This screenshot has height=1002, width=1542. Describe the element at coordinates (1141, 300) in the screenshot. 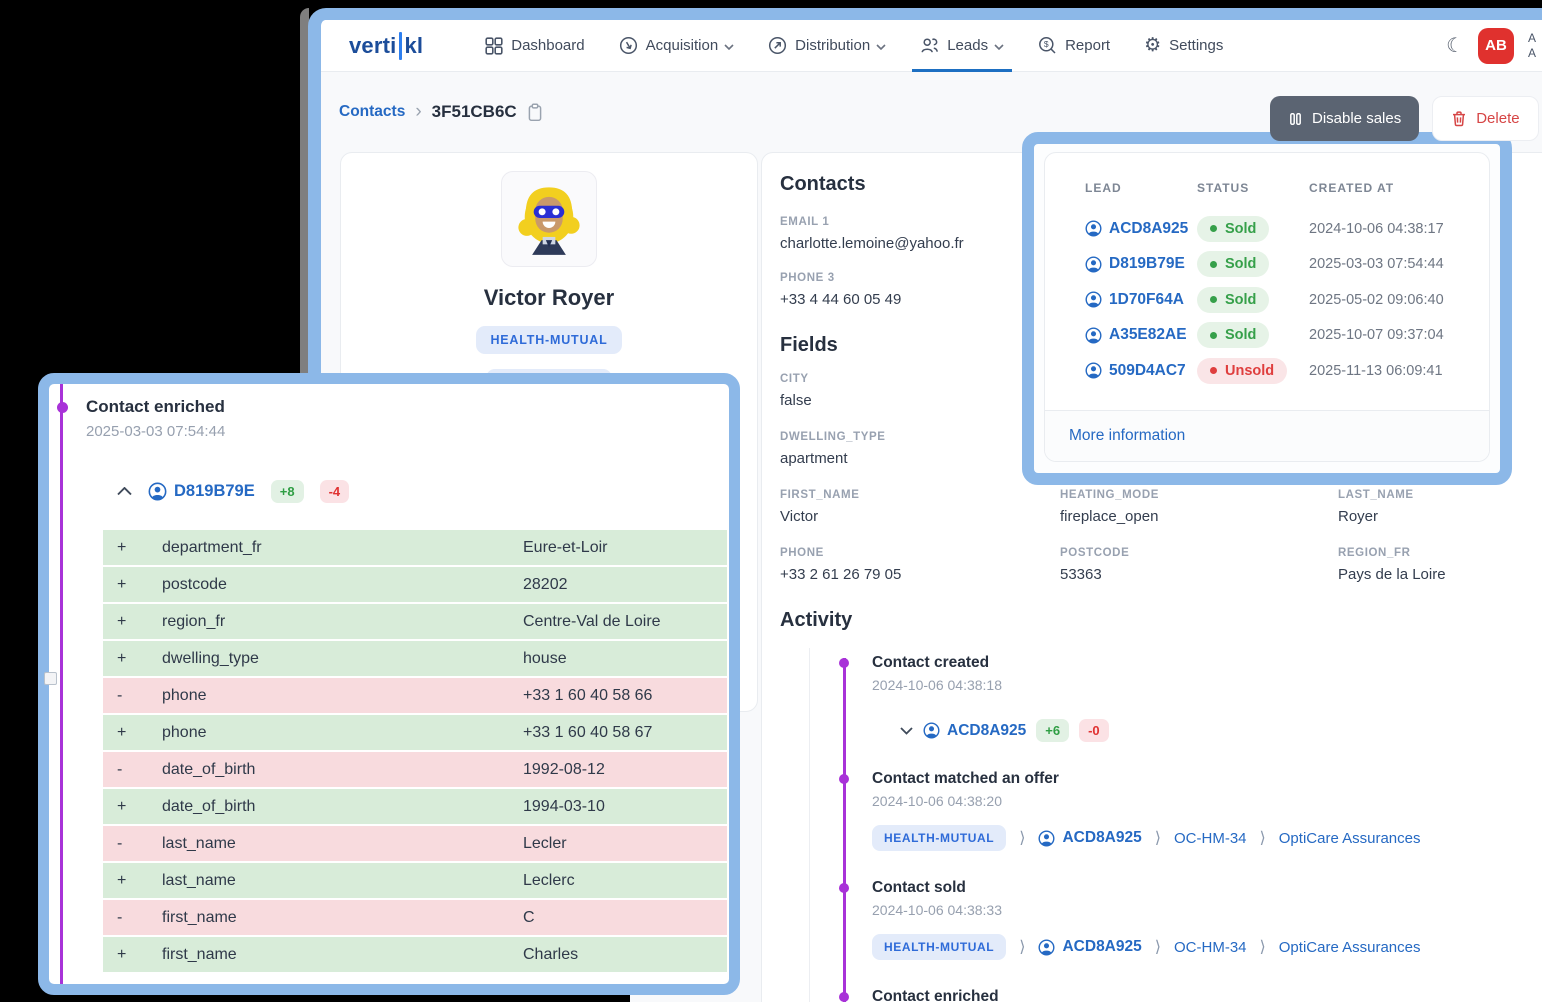

I see `lead-link: 1D70F64A` at that location.